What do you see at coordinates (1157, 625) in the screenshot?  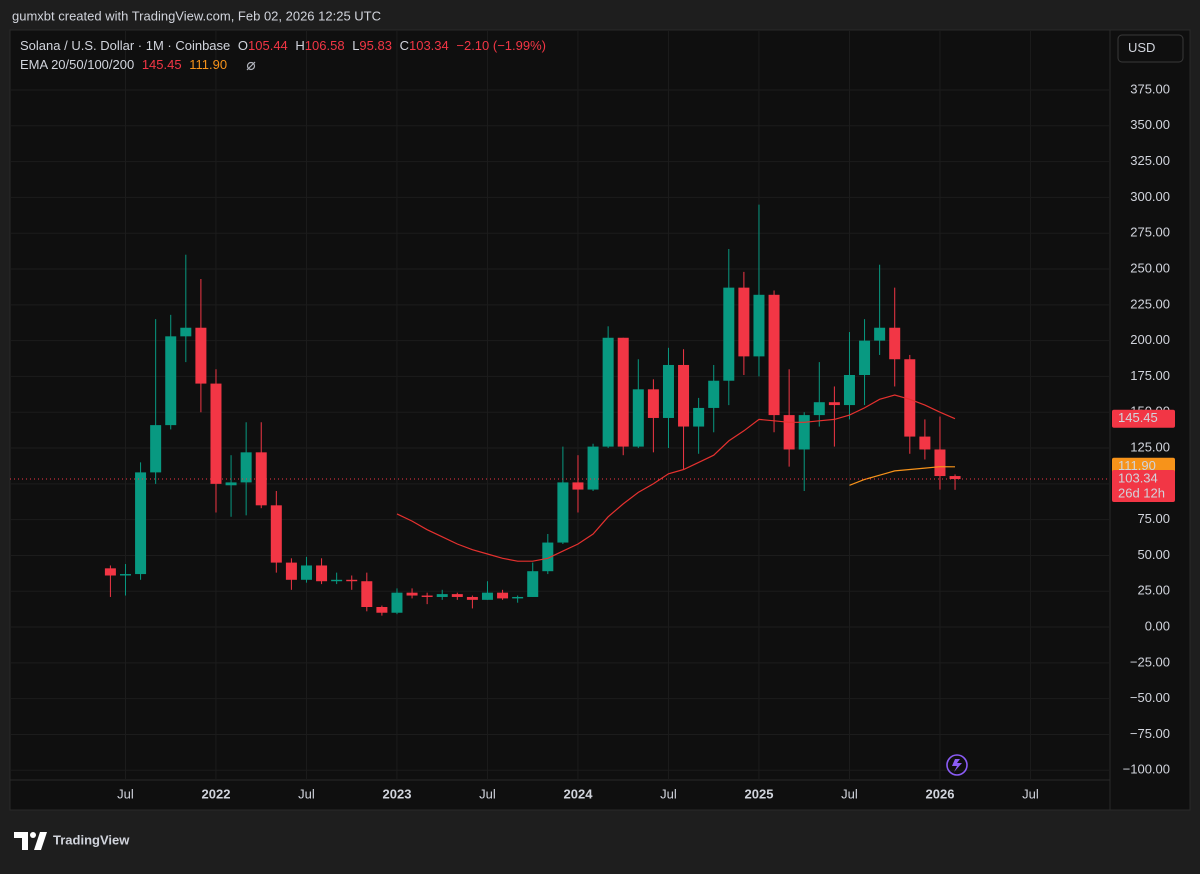 I see `y-tick-label: 0.00` at bounding box center [1157, 625].